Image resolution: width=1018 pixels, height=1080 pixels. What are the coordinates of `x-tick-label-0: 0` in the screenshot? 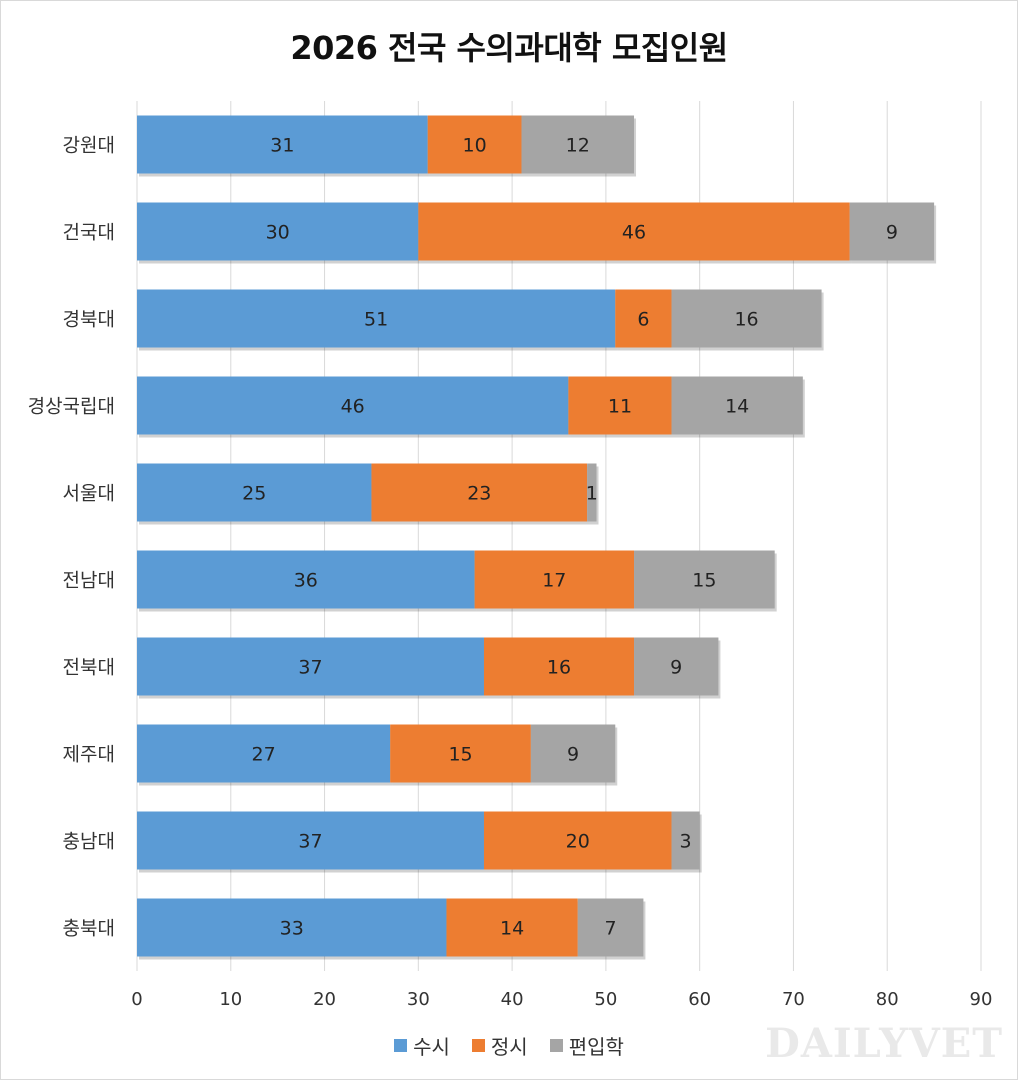 It's located at (136, 999).